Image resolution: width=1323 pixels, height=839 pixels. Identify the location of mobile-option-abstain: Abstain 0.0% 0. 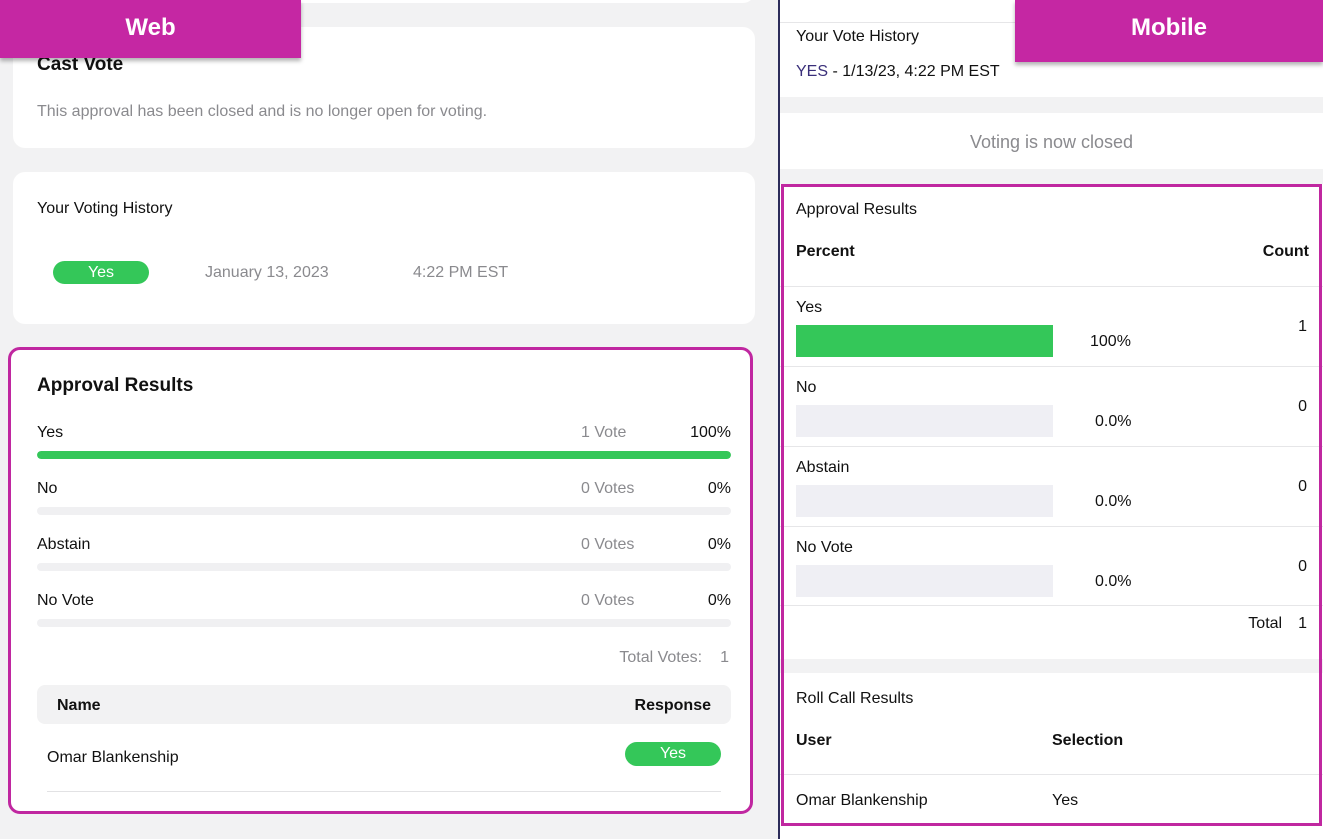
(1051, 499).